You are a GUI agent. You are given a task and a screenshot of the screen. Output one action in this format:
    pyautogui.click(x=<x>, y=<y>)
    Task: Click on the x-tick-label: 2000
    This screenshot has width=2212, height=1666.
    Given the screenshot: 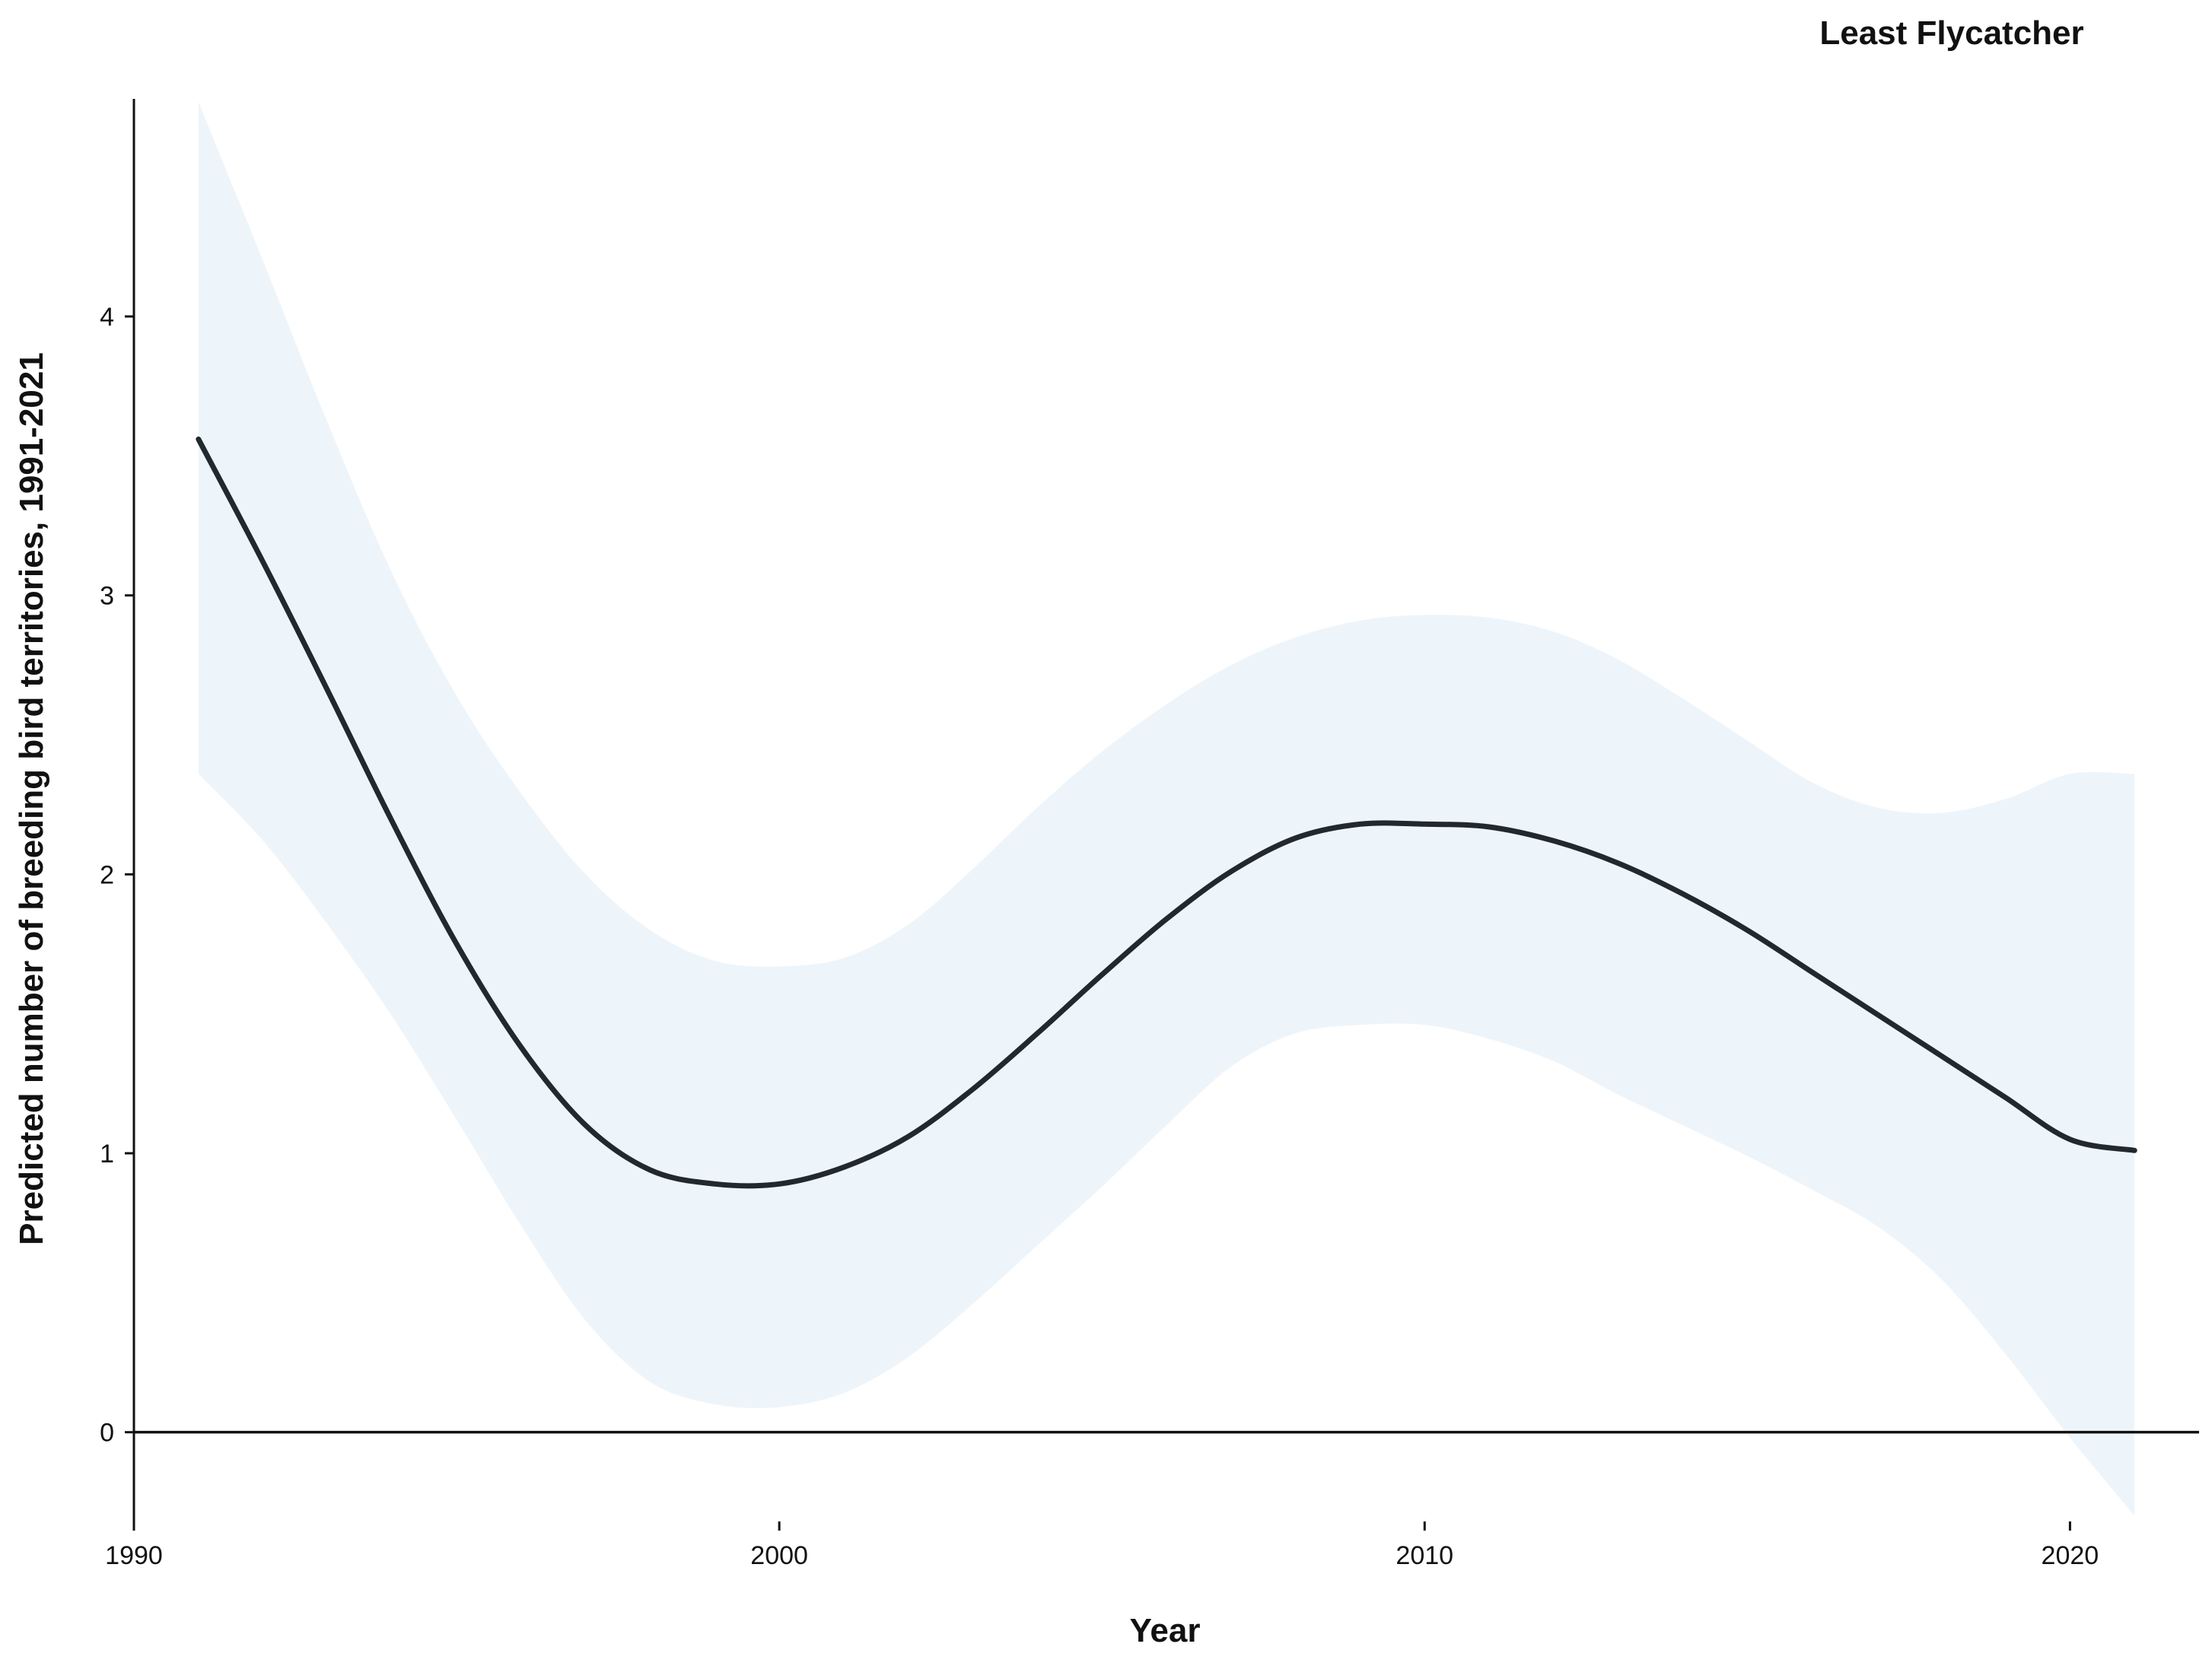 What is the action you would take?
    pyautogui.click(x=779, y=1555)
    